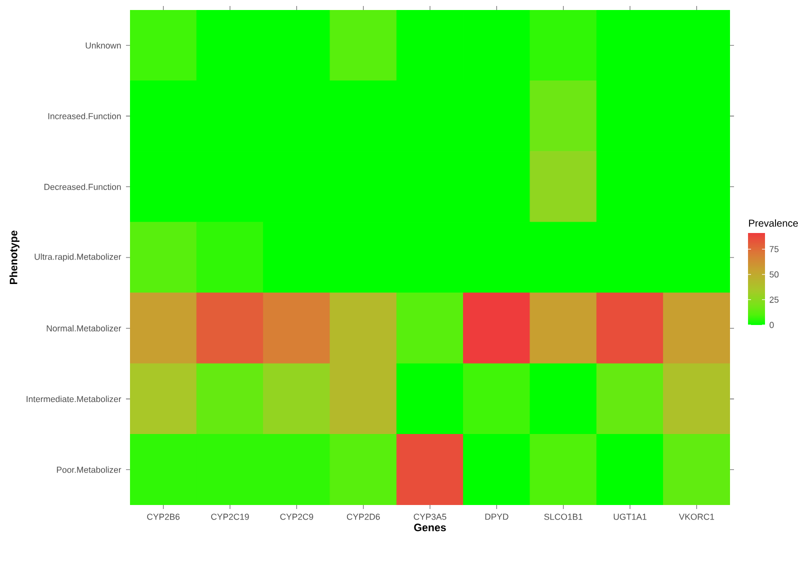  I want to click on color-bar-label: 0, so click(772, 325).